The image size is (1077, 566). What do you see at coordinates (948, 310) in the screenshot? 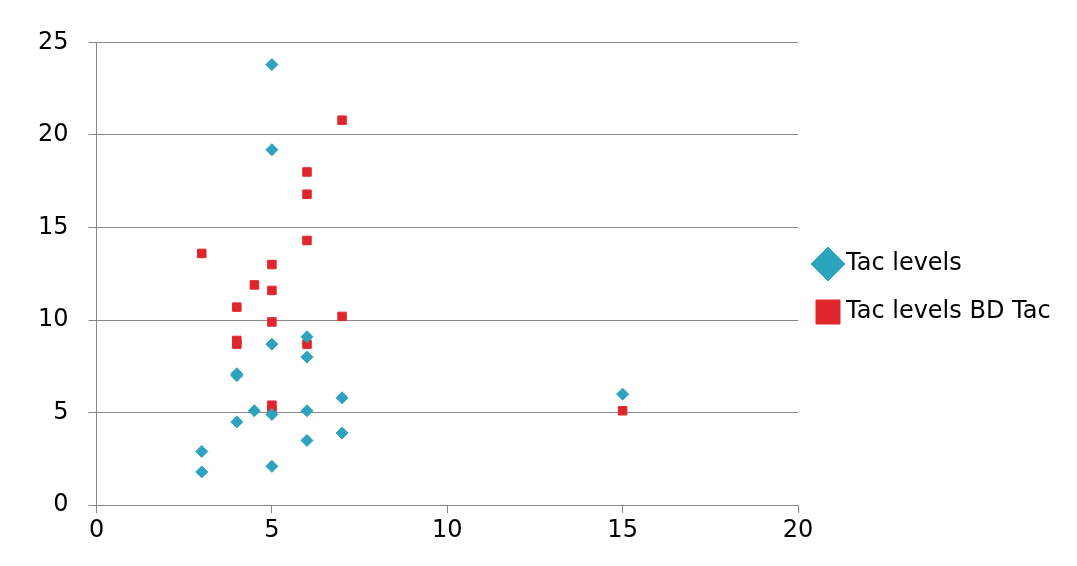
I see `legend-label: Tac levels BD Tac` at bounding box center [948, 310].